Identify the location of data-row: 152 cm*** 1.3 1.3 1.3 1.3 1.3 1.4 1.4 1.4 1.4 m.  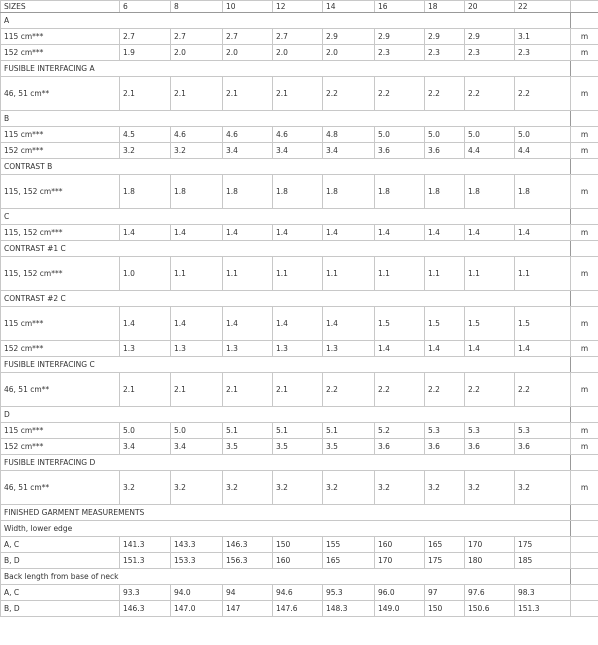
(299, 348).